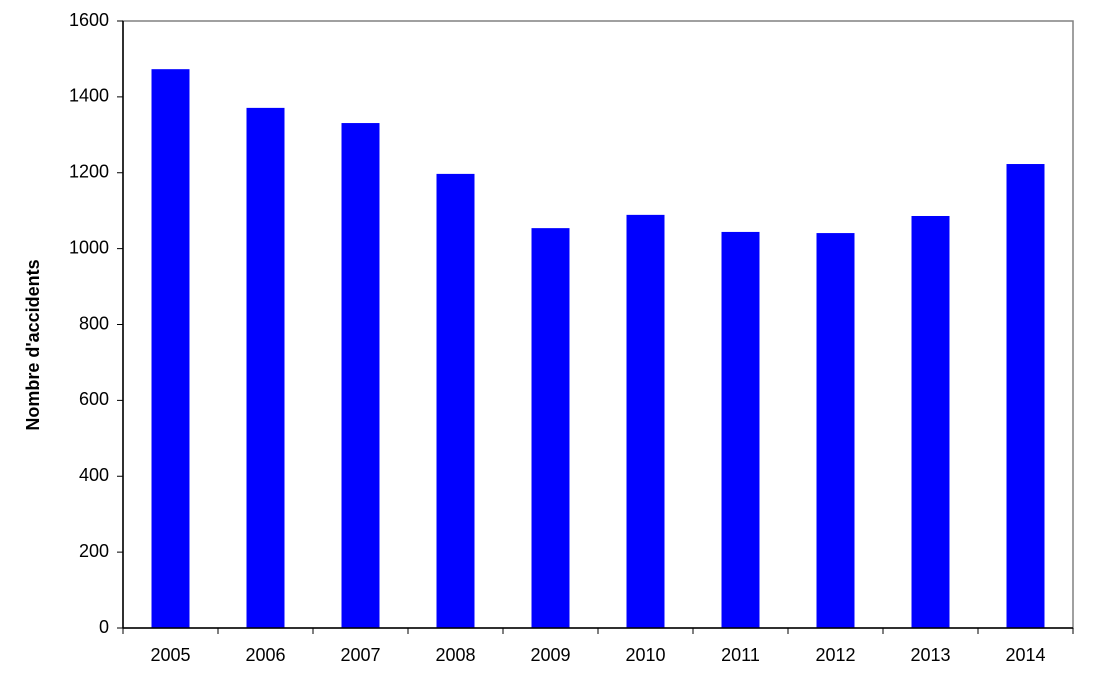 This screenshot has height=681, width=1100. What do you see at coordinates (89, 20) in the screenshot?
I see `y-tick-label: 1600` at bounding box center [89, 20].